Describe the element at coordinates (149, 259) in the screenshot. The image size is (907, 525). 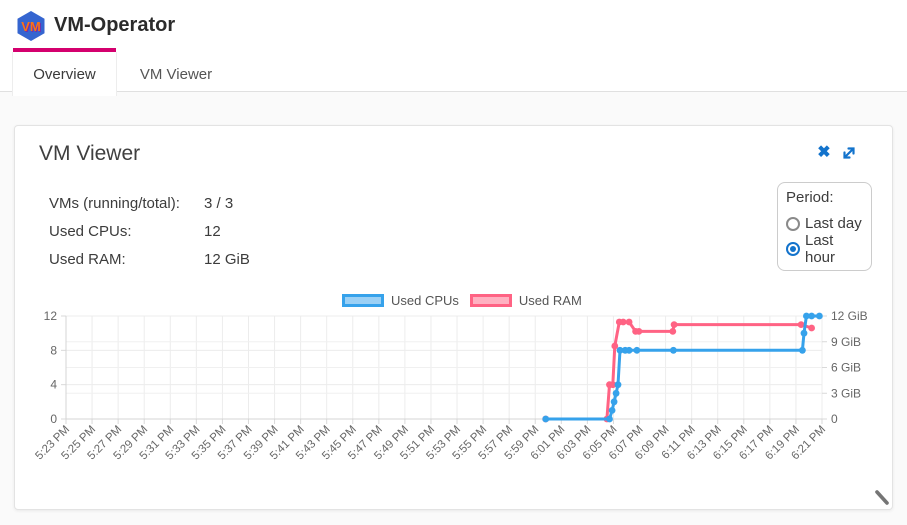
I see `stat-row-ram: Used RAM: 12 GiB` at that location.